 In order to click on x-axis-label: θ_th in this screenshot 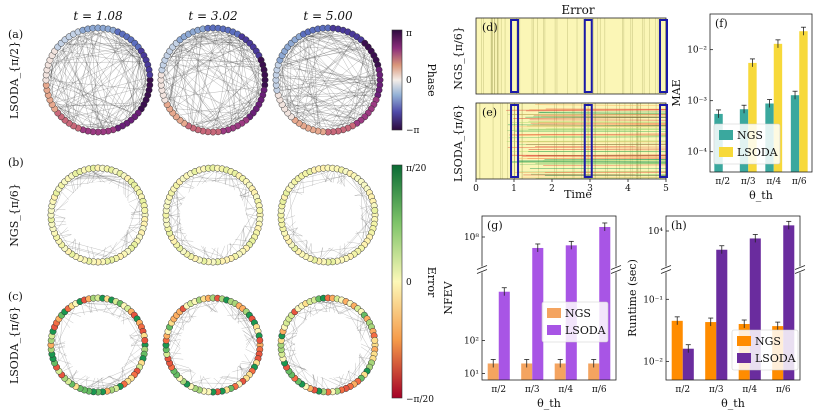, I will do `click(549, 403)`.